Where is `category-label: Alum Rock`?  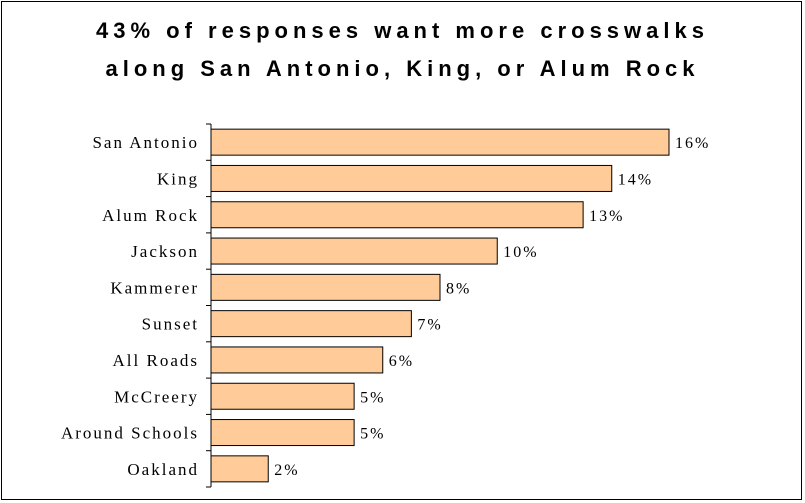 category-label: Alum Rock is located at coordinates (150, 215).